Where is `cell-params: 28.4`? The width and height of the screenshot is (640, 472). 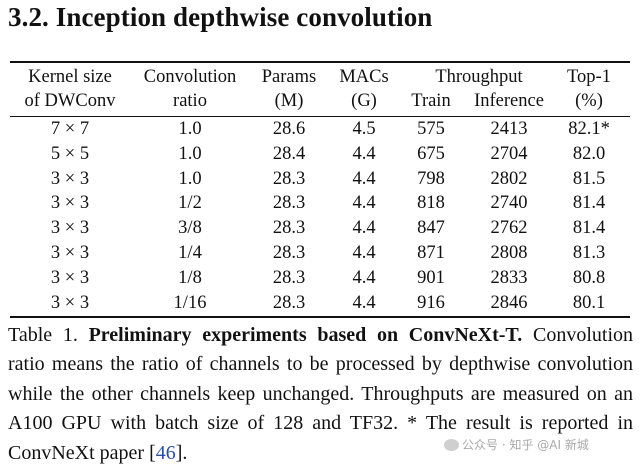 cell-params: 28.4 is located at coordinates (289, 153).